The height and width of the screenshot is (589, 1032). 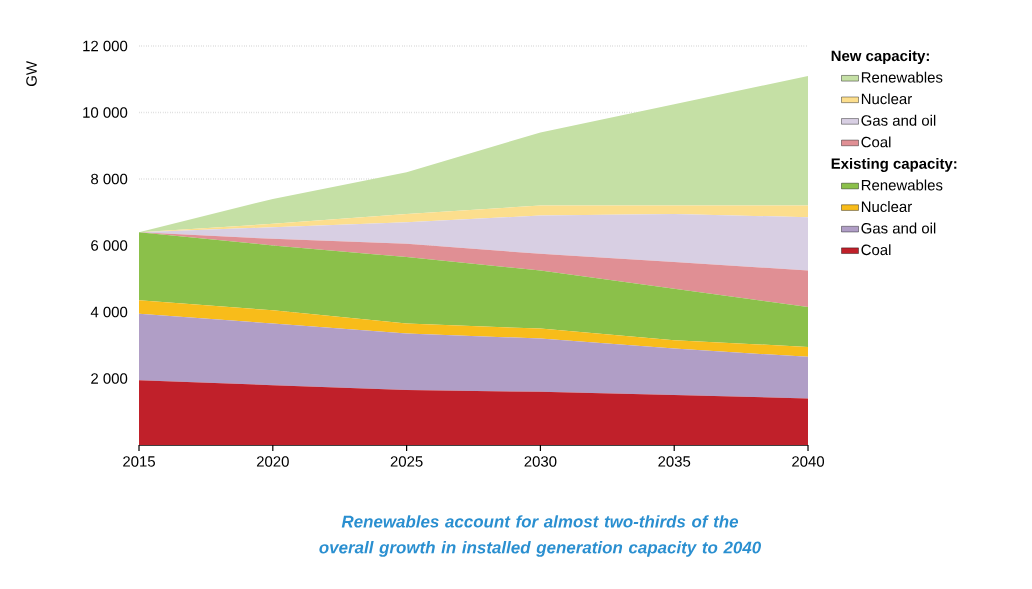 What do you see at coordinates (540, 536) in the screenshot?
I see `text: Renewables account for almost two-thirds of the overall growth in installed generation capacity to 2040` at bounding box center [540, 536].